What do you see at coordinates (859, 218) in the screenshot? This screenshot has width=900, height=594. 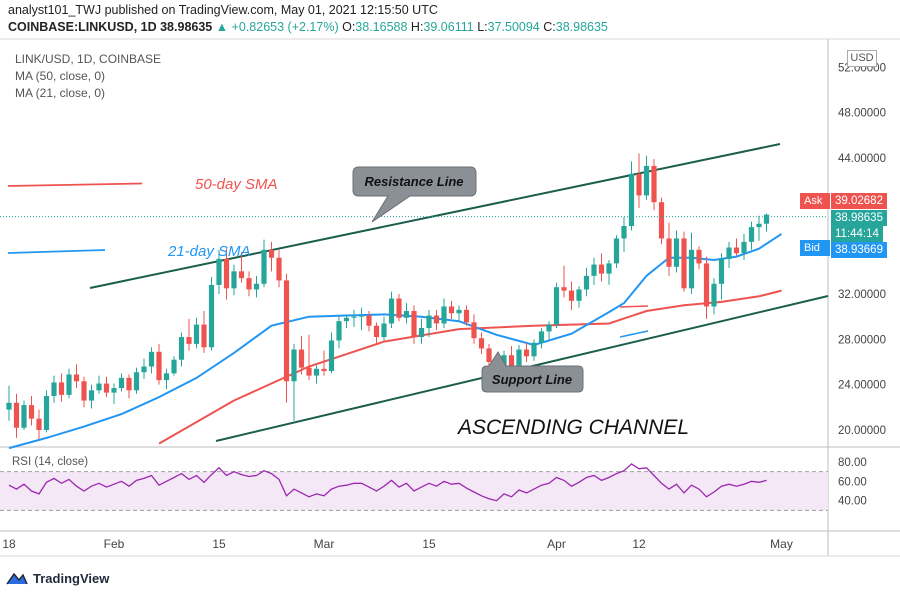 I see `last-price-tag: 38.98635` at bounding box center [859, 218].